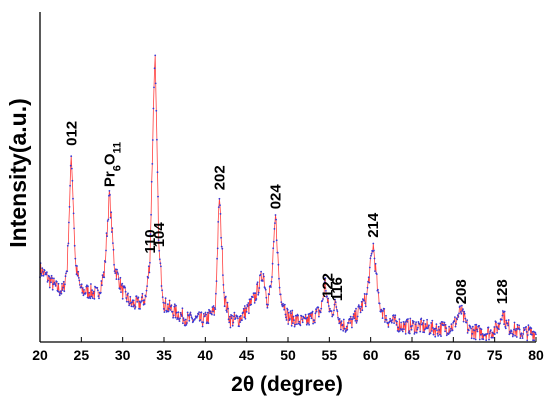 The image size is (550, 404). What do you see at coordinates (495, 355) in the screenshot?
I see `x-tick-label: 75` at bounding box center [495, 355].